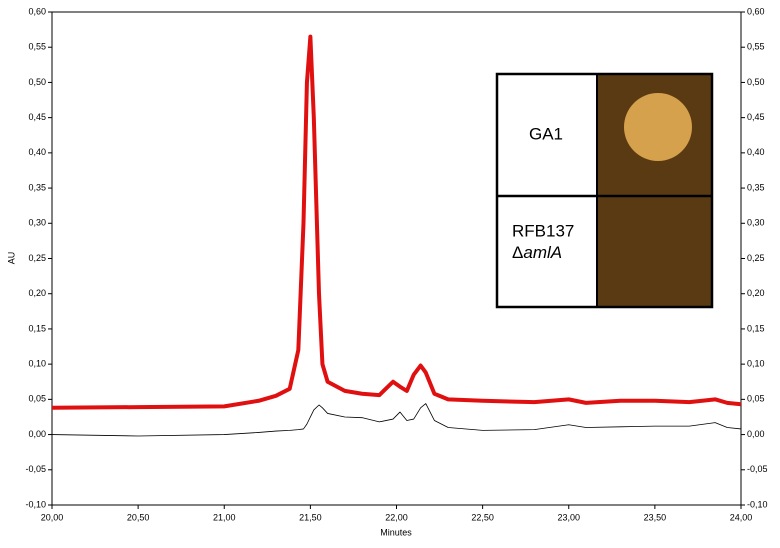 The image size is (780, 548). I want to click on y-axis-label: AU, so click(11, 258).